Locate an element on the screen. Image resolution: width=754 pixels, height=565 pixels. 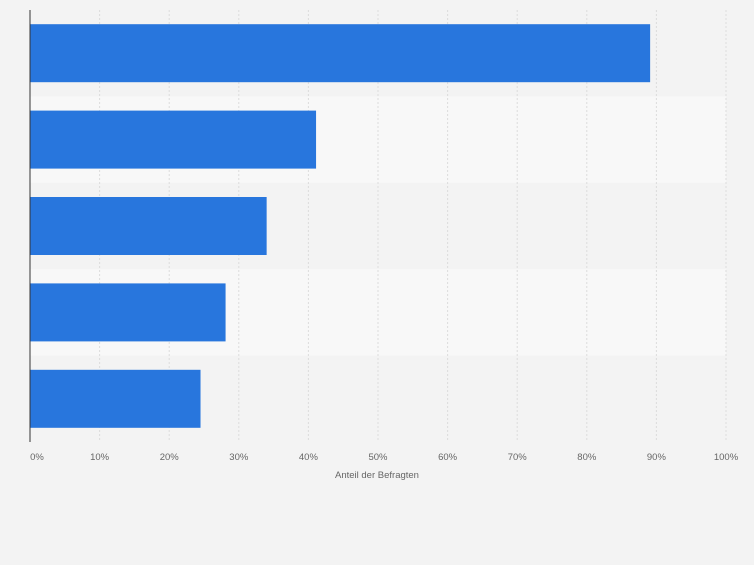
x-tick-label: 100% is located at coordinates (726, 457).